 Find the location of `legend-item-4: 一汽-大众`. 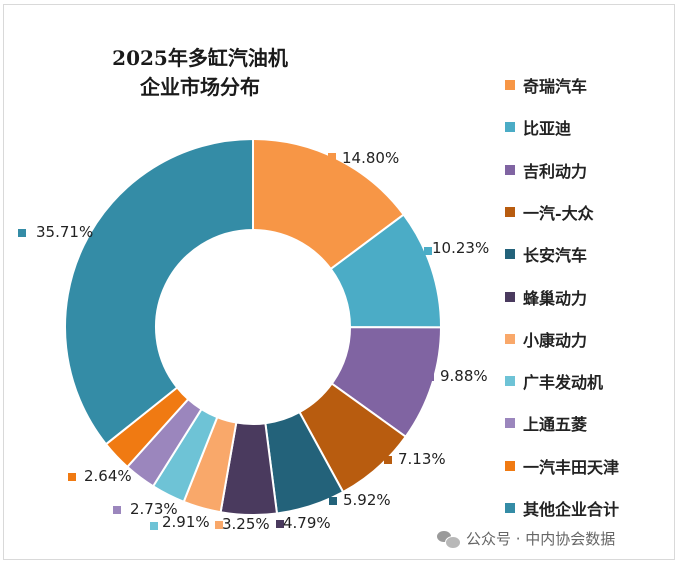

legend-item-4: 一汽-大众 is located at coordinates (549, 212).